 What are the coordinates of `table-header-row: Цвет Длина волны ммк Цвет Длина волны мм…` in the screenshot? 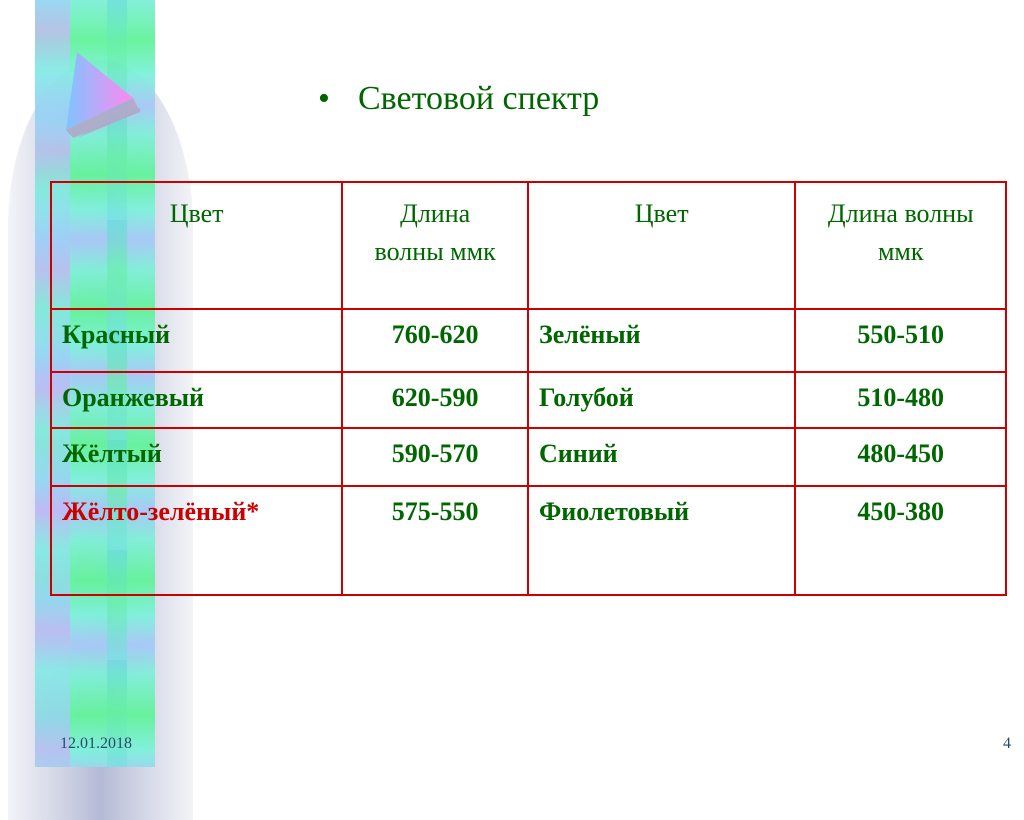 It's located at (528, 245).